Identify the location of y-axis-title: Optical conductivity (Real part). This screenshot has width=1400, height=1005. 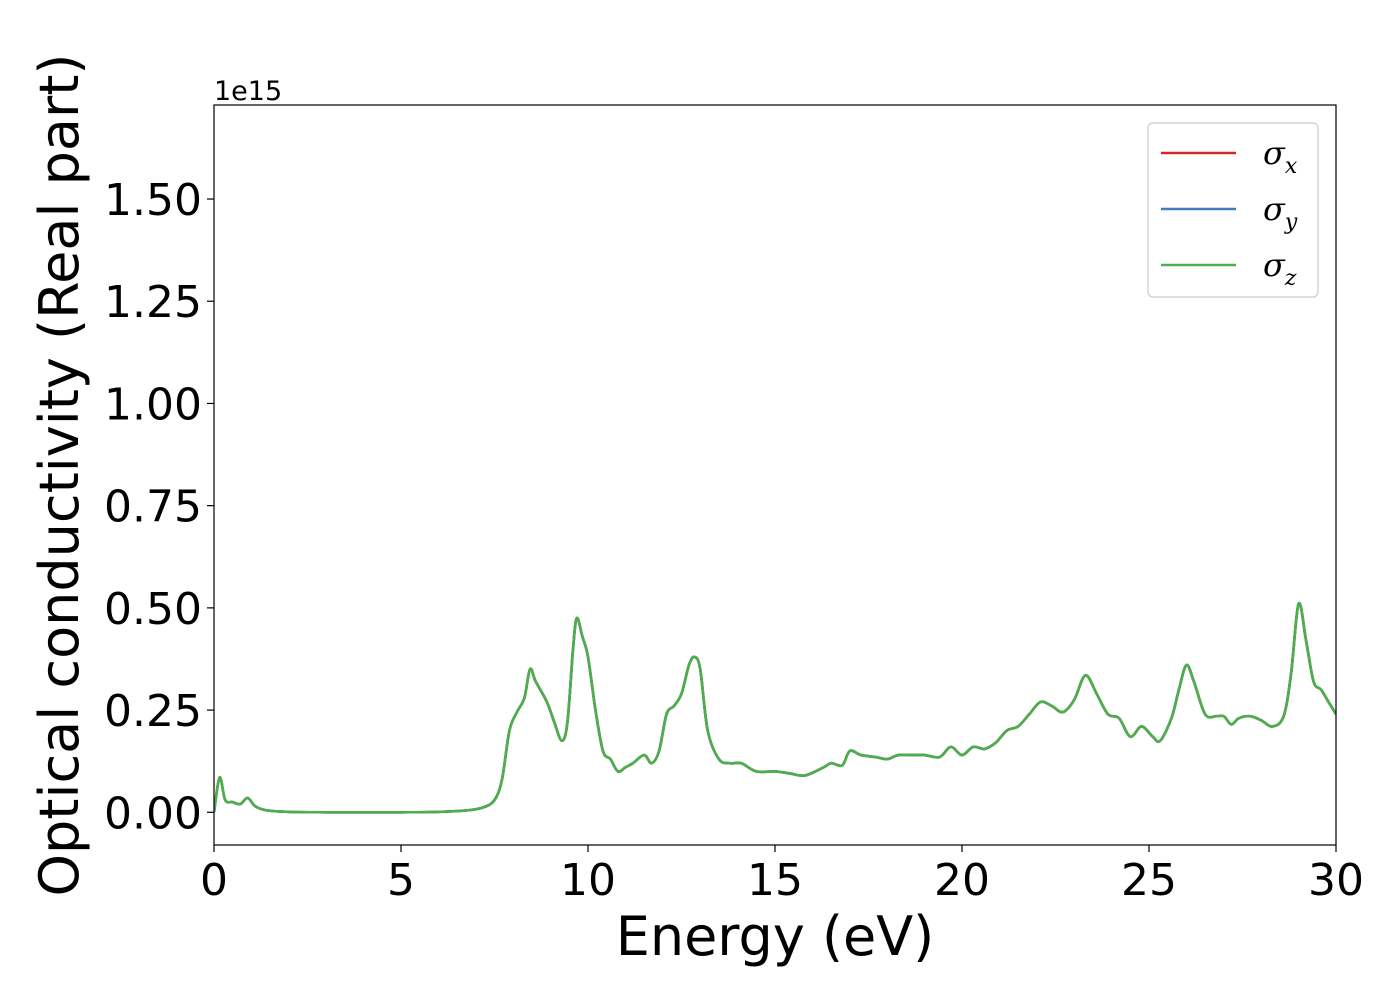
(59, 475).